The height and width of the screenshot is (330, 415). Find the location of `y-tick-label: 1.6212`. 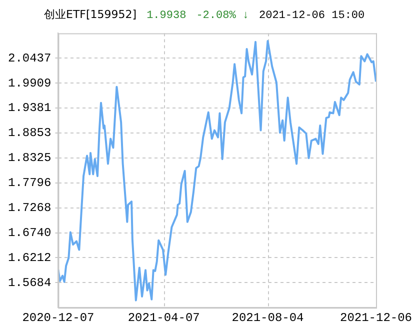

y-tick-label: 1.6212 is located at coordinates (30, 257).